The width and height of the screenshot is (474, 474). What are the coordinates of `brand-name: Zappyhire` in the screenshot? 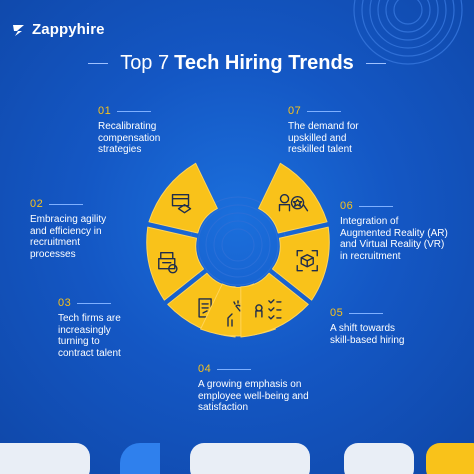 It's located at (68, 29).